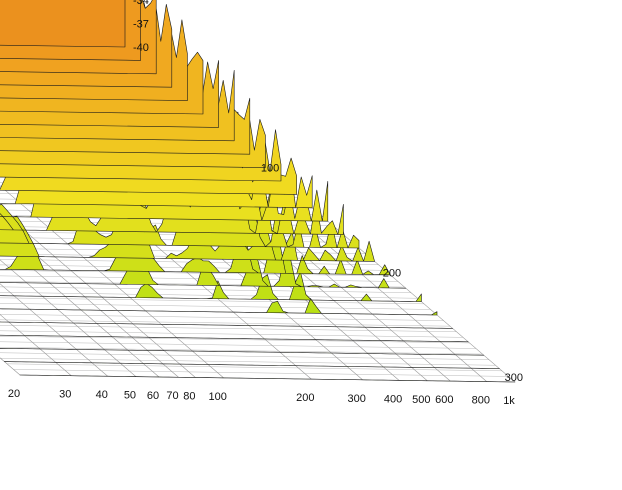 Image resolution: width=622 pixels, height=490 pixels. What do you see at coordinates (153, 396) in the screenshot?
I see `front-freq-tick-label: 60` at bounding box center [153, 396].